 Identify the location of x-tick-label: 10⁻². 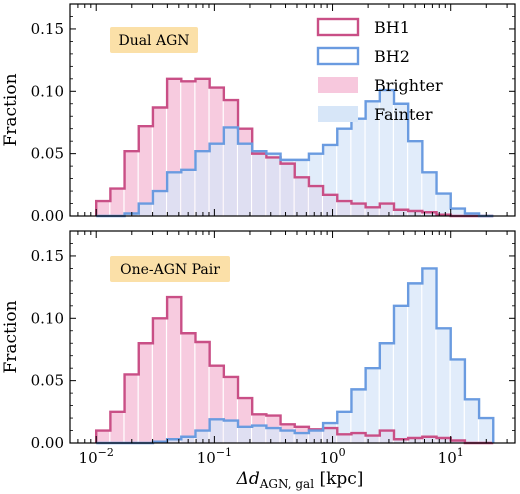
(96, 456).